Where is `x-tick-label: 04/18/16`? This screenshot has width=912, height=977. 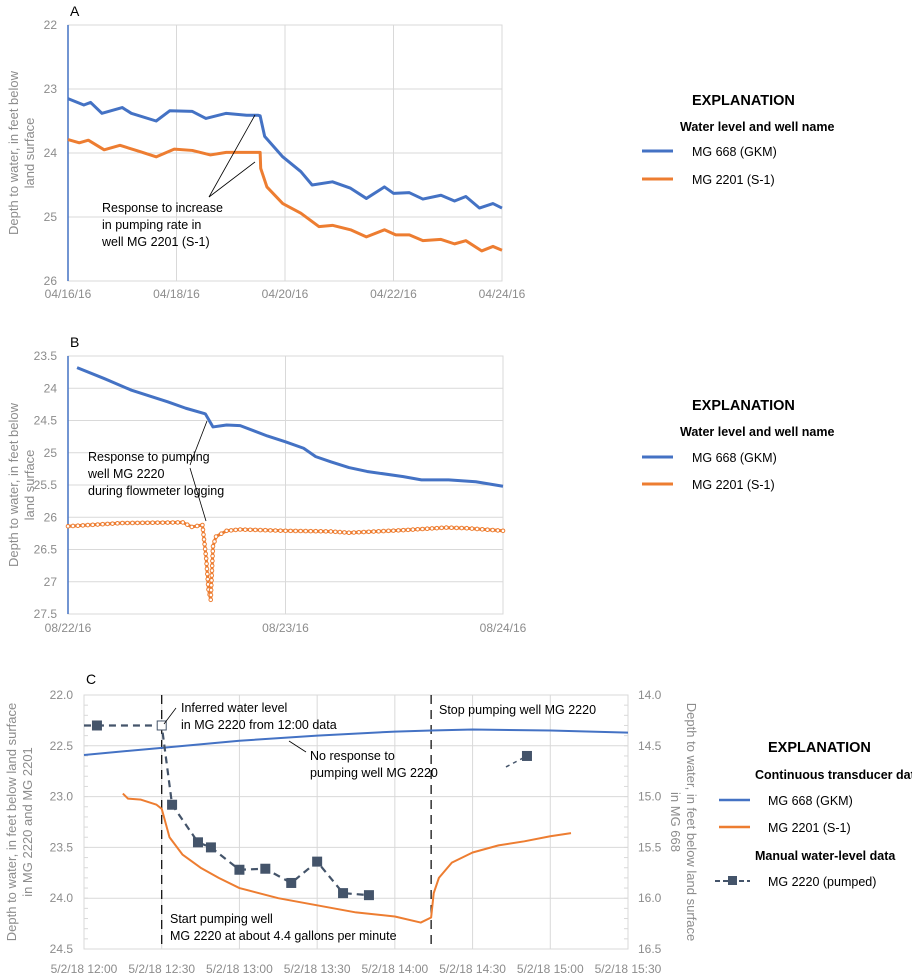 x-tick-label: 04/18/16 is located at coordinates (176, 294).